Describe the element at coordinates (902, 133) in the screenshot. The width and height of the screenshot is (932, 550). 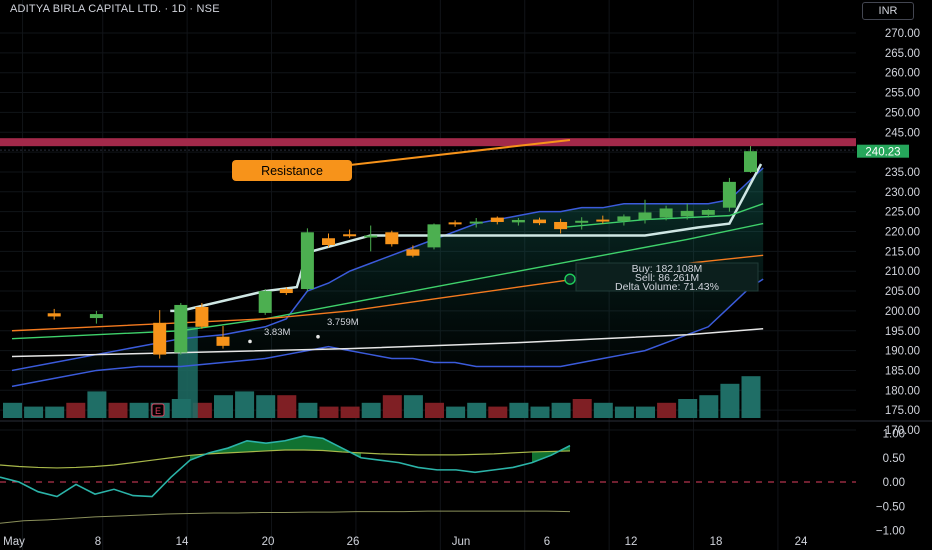
I see `price-tick-label: 245.00` at that location.